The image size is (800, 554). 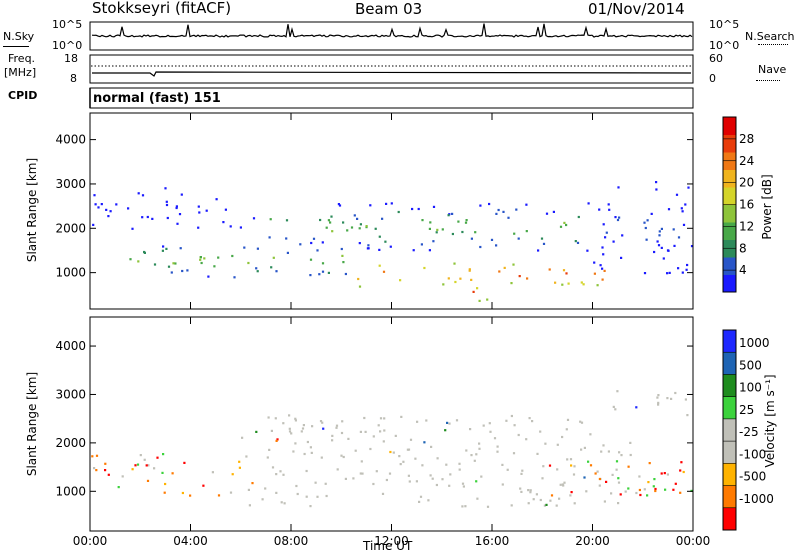 I want to click on nsearch-legend-dots, so click(x=773, y=44).